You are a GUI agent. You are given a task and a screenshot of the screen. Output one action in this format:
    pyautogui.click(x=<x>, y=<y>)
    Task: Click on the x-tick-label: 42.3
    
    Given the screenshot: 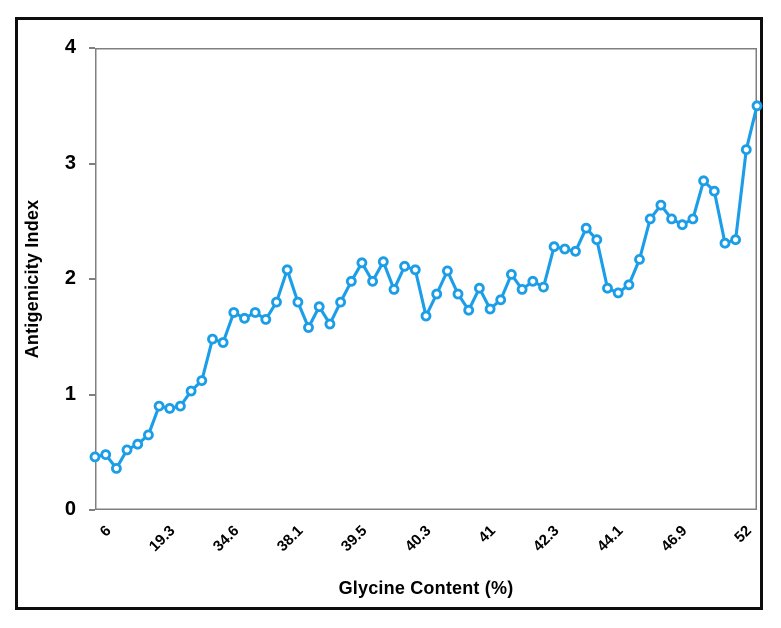 What is the action you would take?
    pyautogui.click(x=546, y=538)
    